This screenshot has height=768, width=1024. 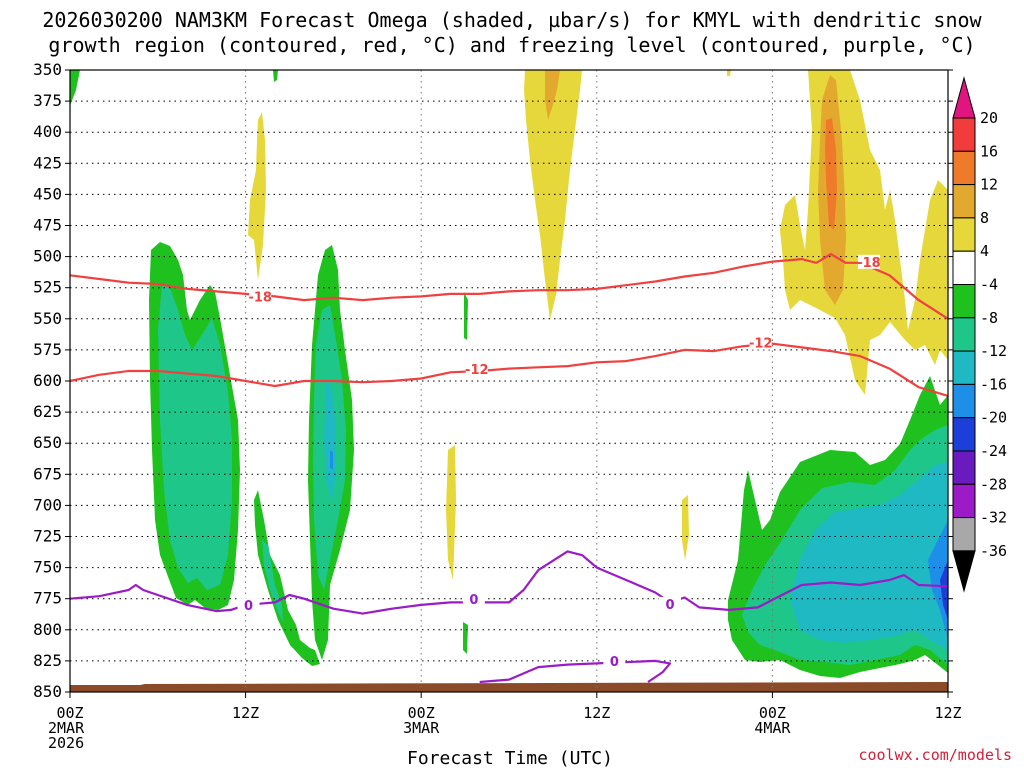 I want to click on colorbar-label: -12, so click(x=993, y=351).